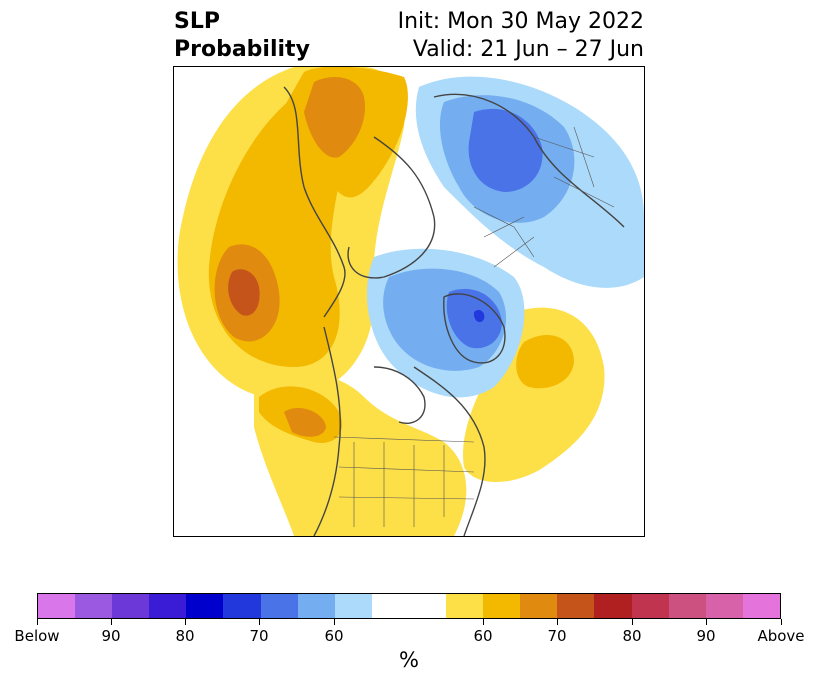 The height and width of the screenshot is (686, 819). I want to click on color-scale-unit: %, so click(409, 660).